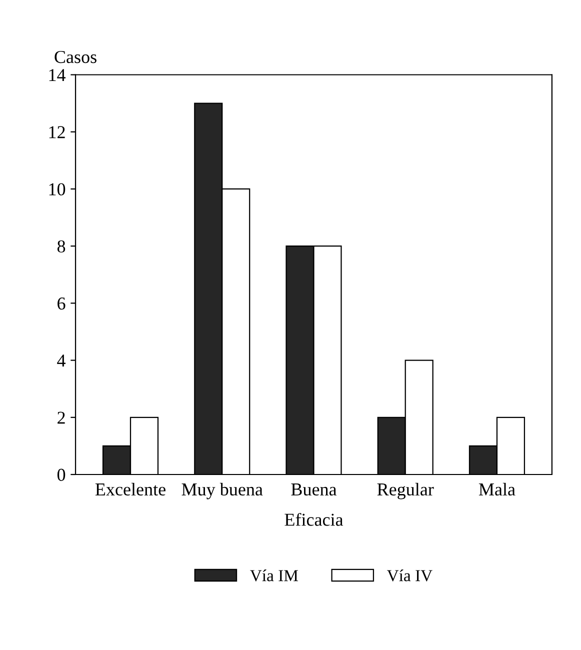 The height and width of the screenshot is (650, 581). I want to click on legend-label: Vía IV, so click(409, 576).